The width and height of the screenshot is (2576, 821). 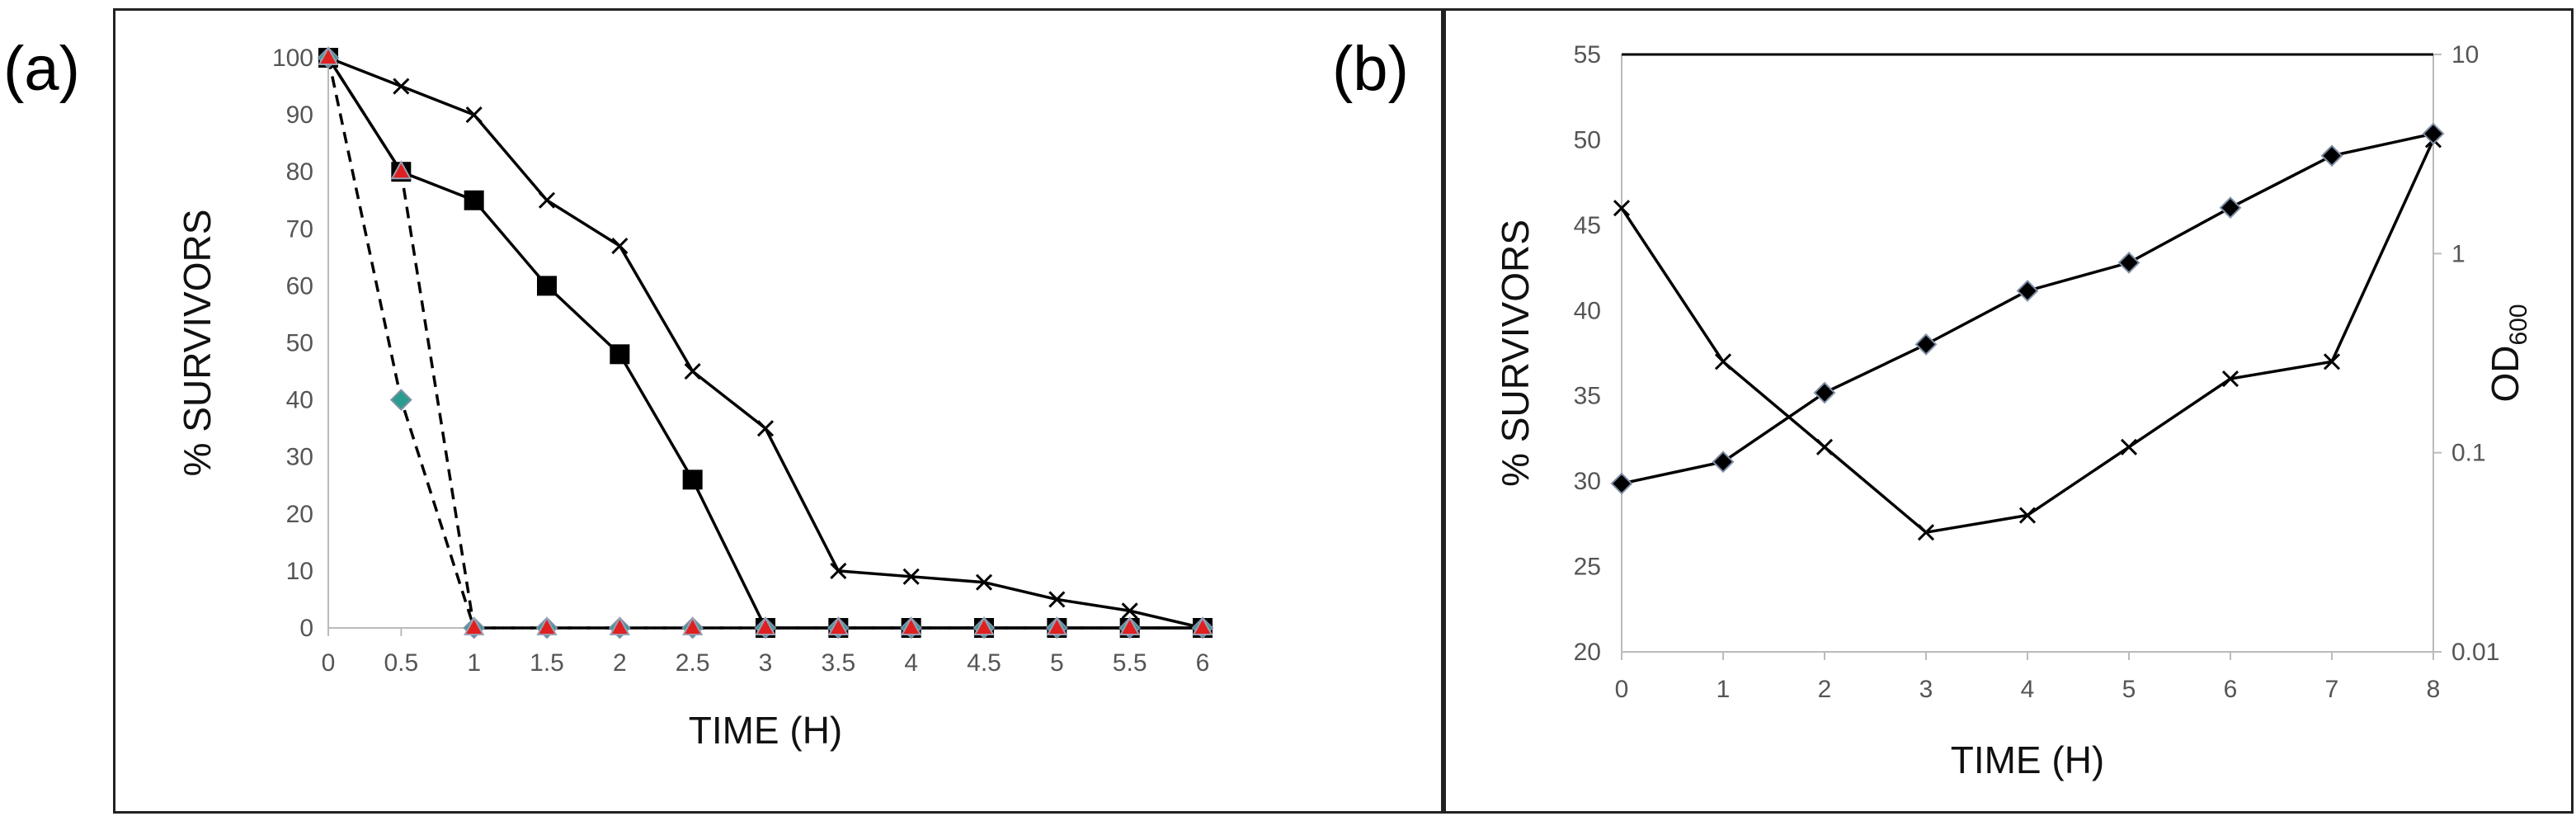 What do you see at coordinates (306, 628) in the screenshot?
I see `y-tick-label: 0` at bounding box center [306, 628].